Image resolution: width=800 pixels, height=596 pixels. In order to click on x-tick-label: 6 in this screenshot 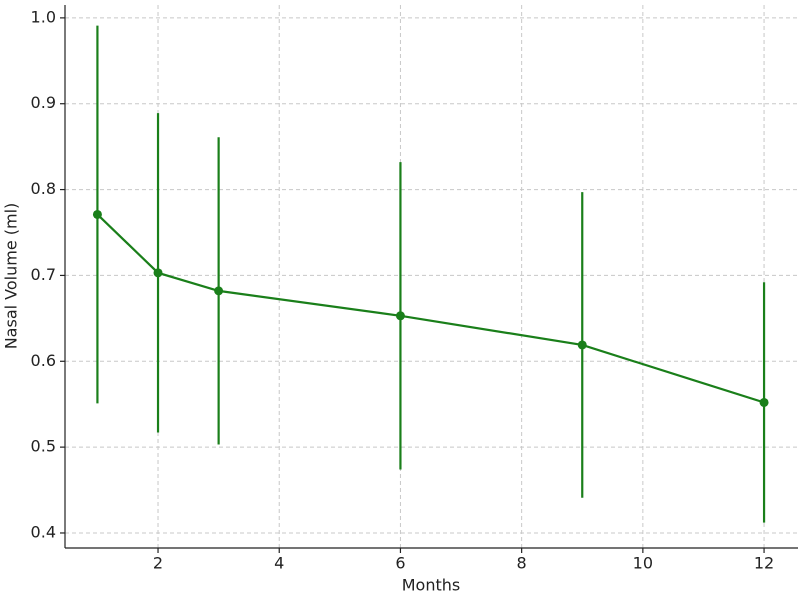, I will do `click(400, 563)`.